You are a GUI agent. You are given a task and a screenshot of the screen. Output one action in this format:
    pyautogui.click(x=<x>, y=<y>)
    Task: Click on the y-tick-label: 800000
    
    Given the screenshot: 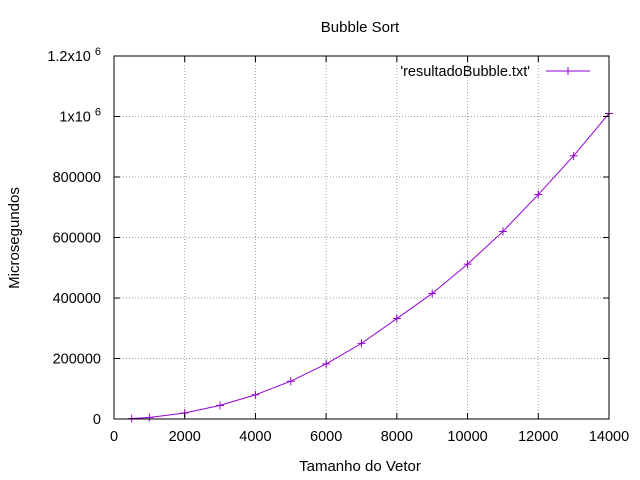 What is the action you would take?
    pyautogui.click(x=77, y=178)
    